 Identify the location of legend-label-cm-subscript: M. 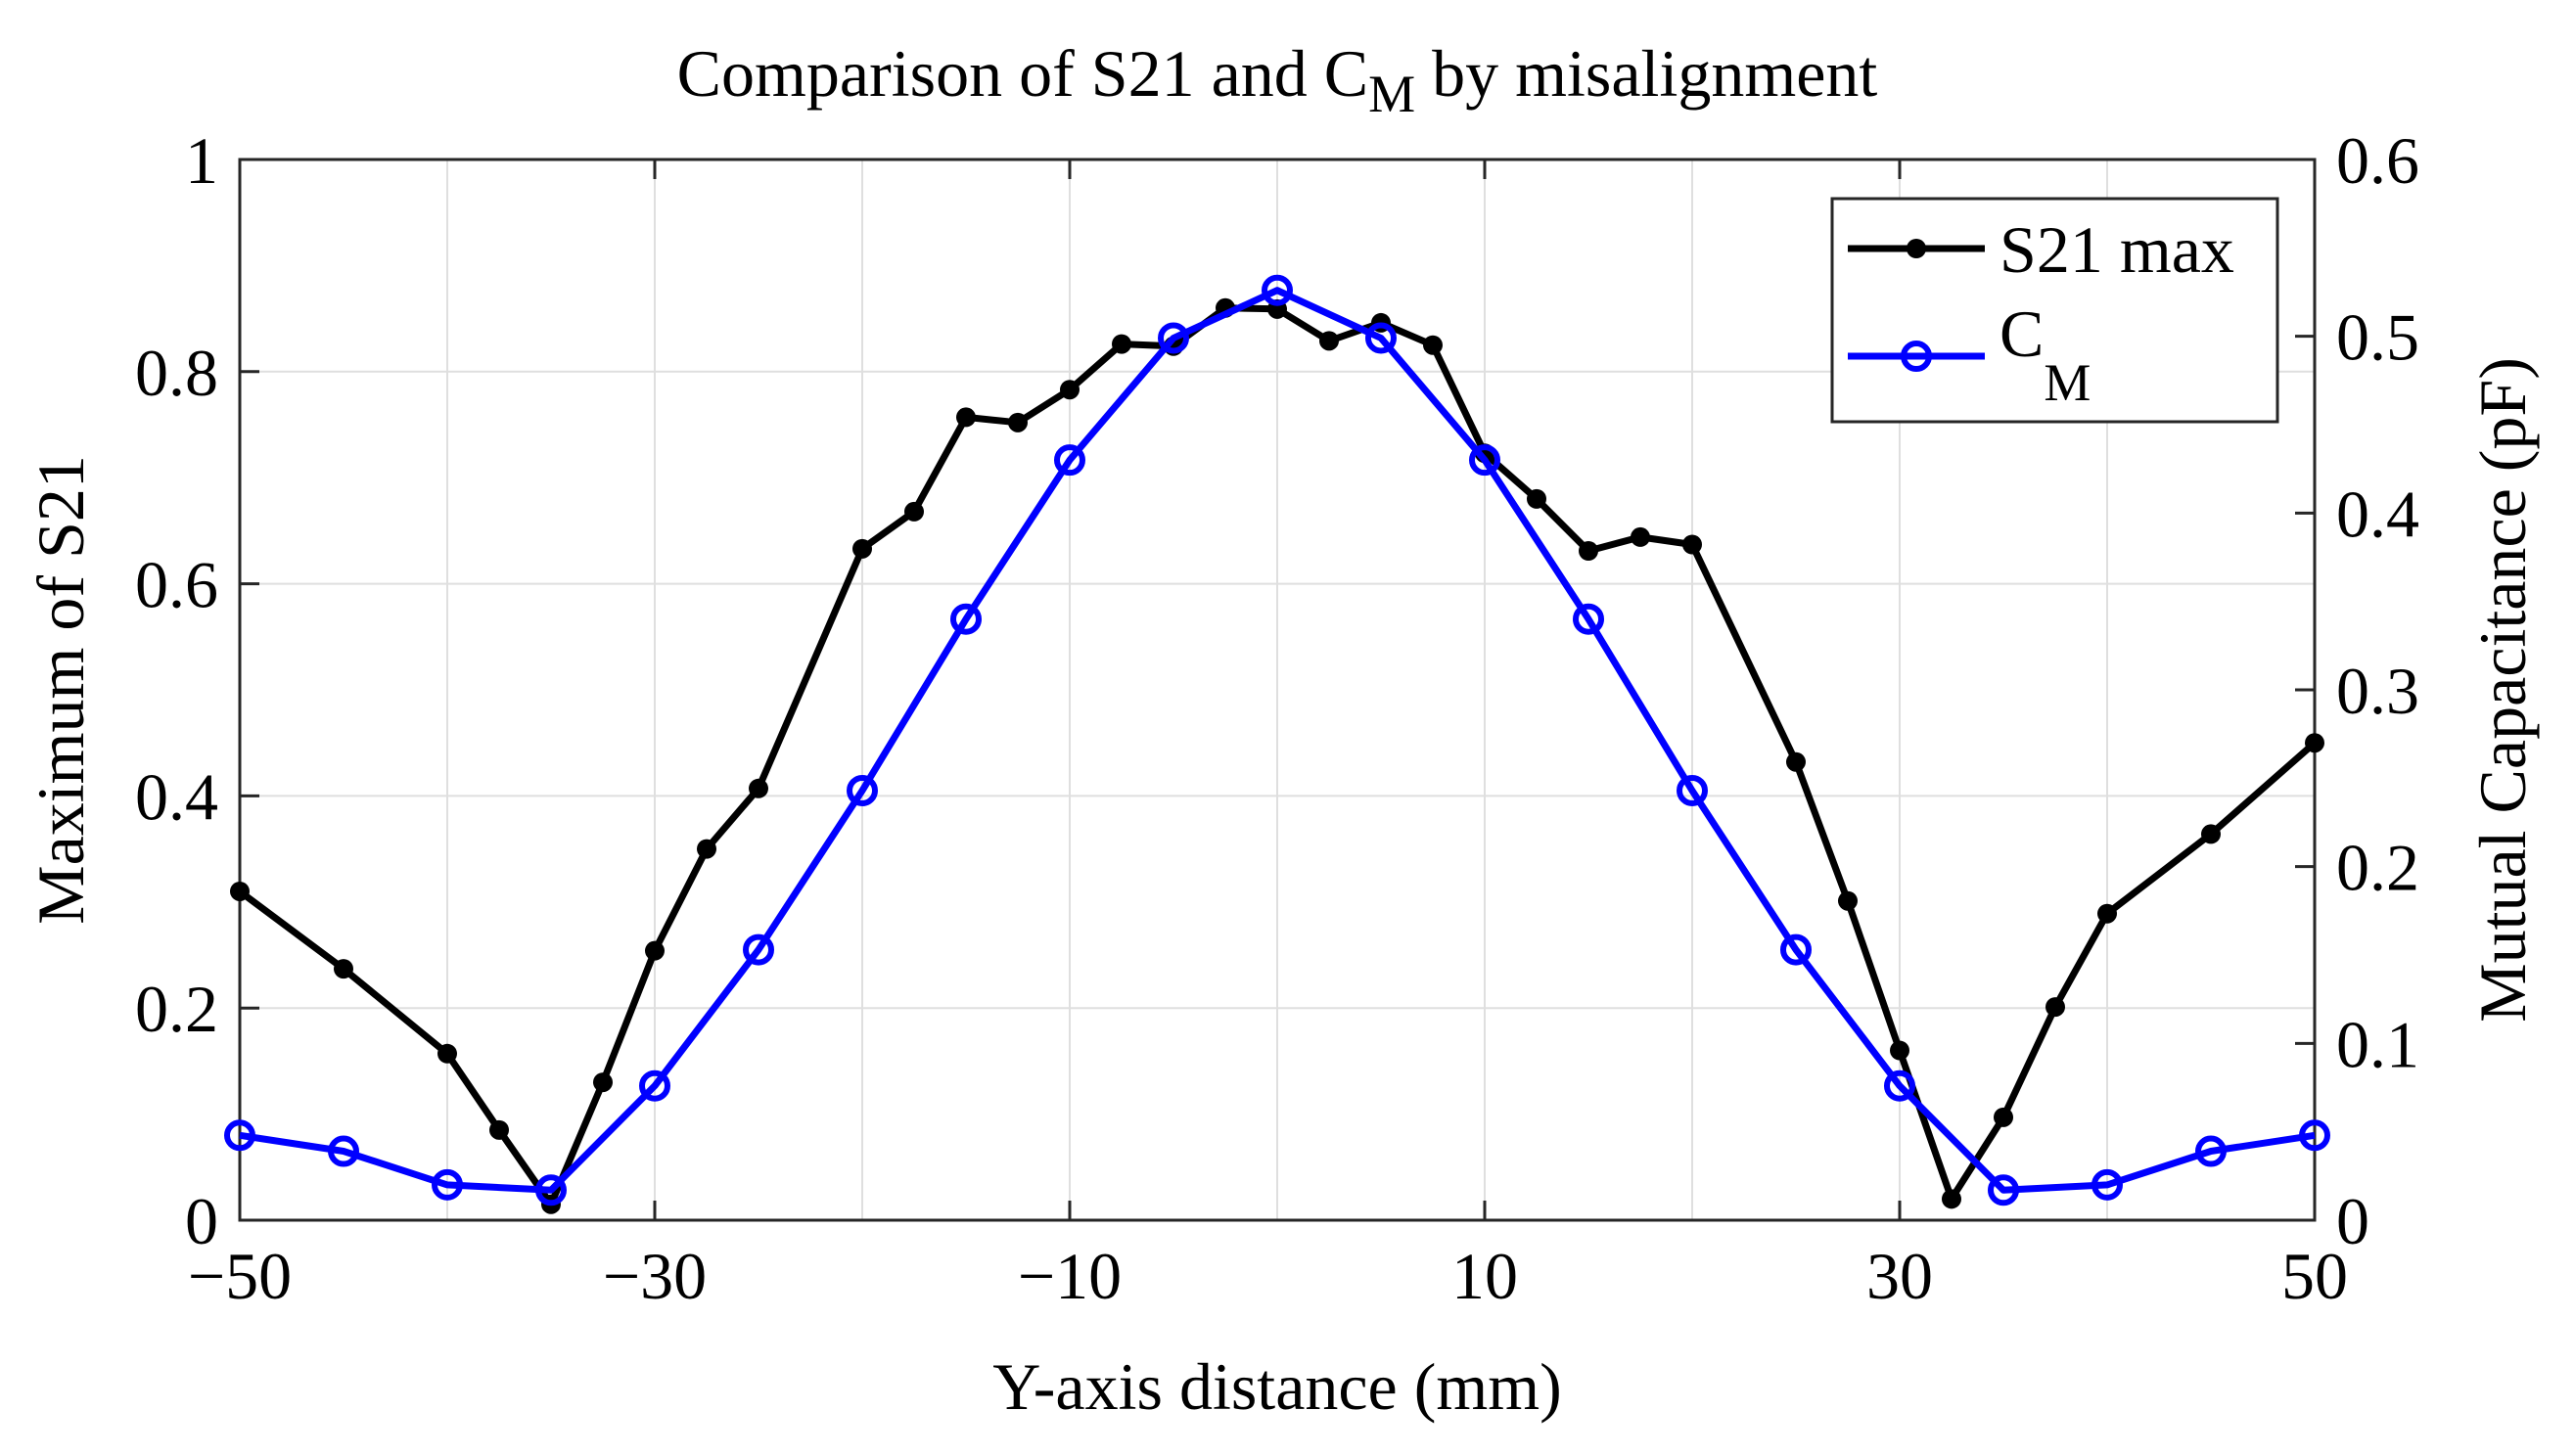
(2067, 382).